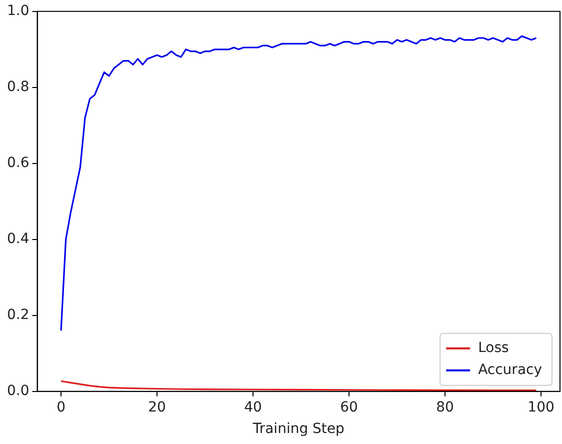 The image size is (562, 444). I want to click on x-tick-label: 60, so click(349, 407).